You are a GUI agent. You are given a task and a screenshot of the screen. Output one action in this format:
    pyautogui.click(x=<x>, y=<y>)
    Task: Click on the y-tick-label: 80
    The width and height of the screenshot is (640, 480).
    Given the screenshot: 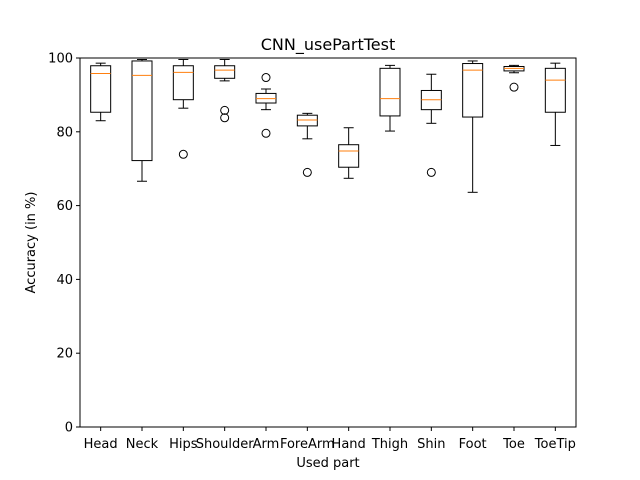 What is the action you would take?
    pyautogui.click(x=64, y=132)
    